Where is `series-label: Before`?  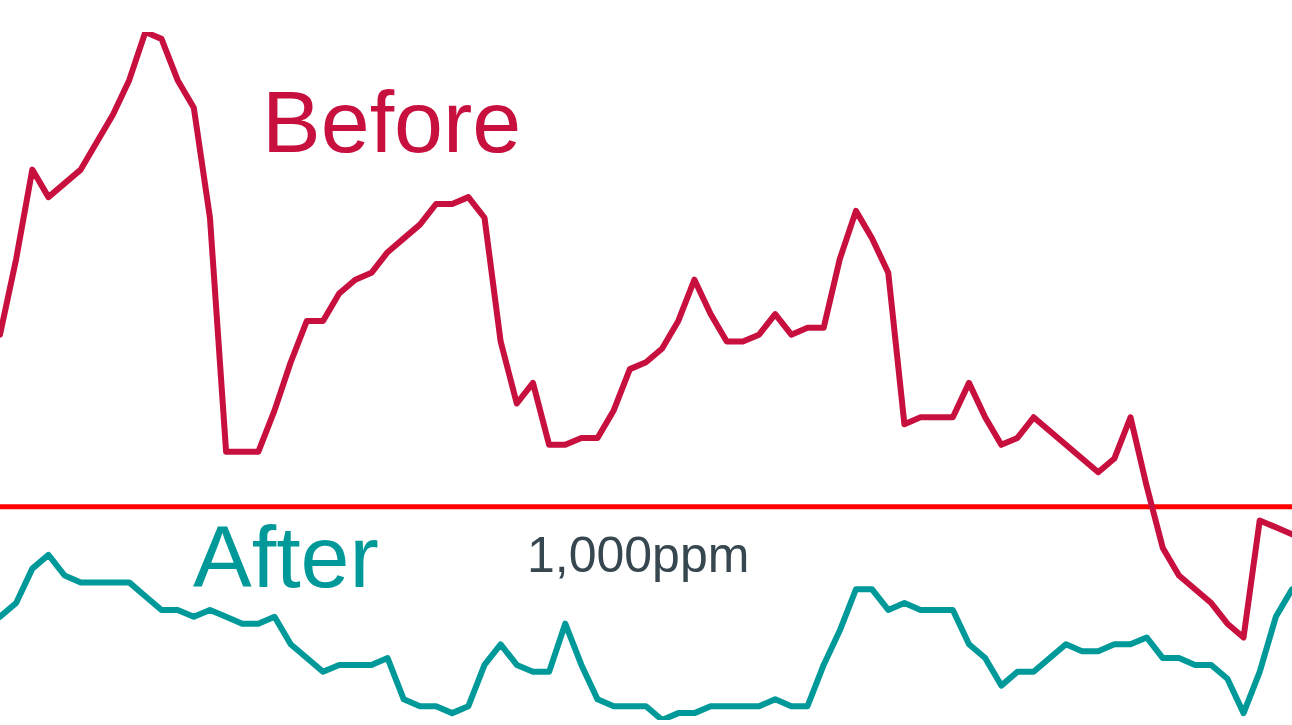 series-label: Before is located at coordinates (392, 121).